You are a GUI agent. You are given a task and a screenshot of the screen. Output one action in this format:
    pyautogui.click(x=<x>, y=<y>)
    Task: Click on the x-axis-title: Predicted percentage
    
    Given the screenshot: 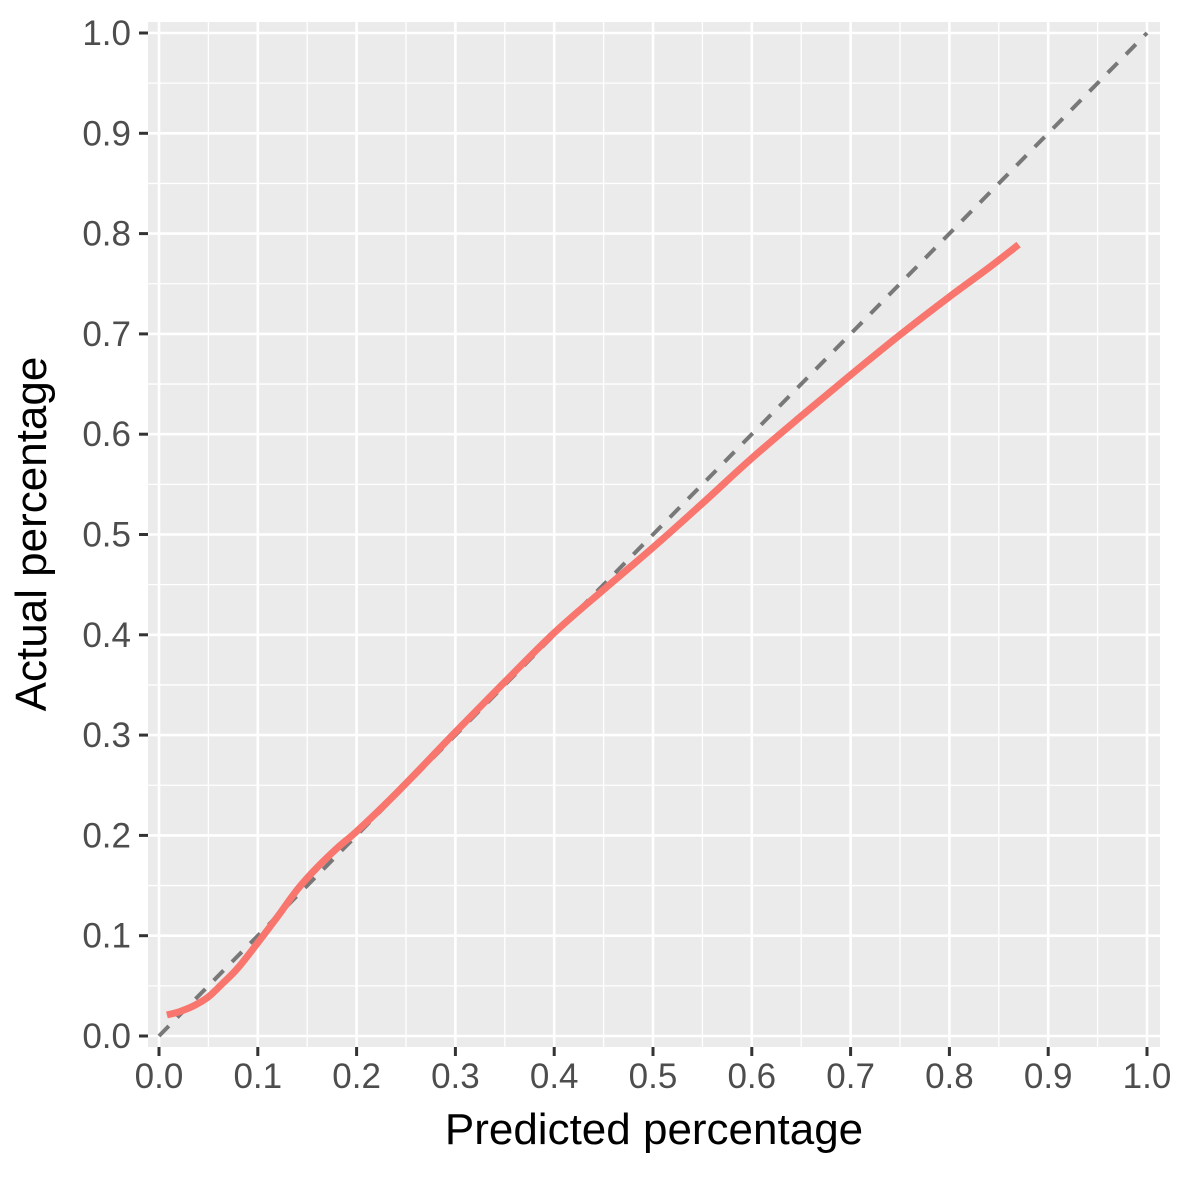 What is the action you would take?
    pyautogui.click(x=654, y=1129)
    